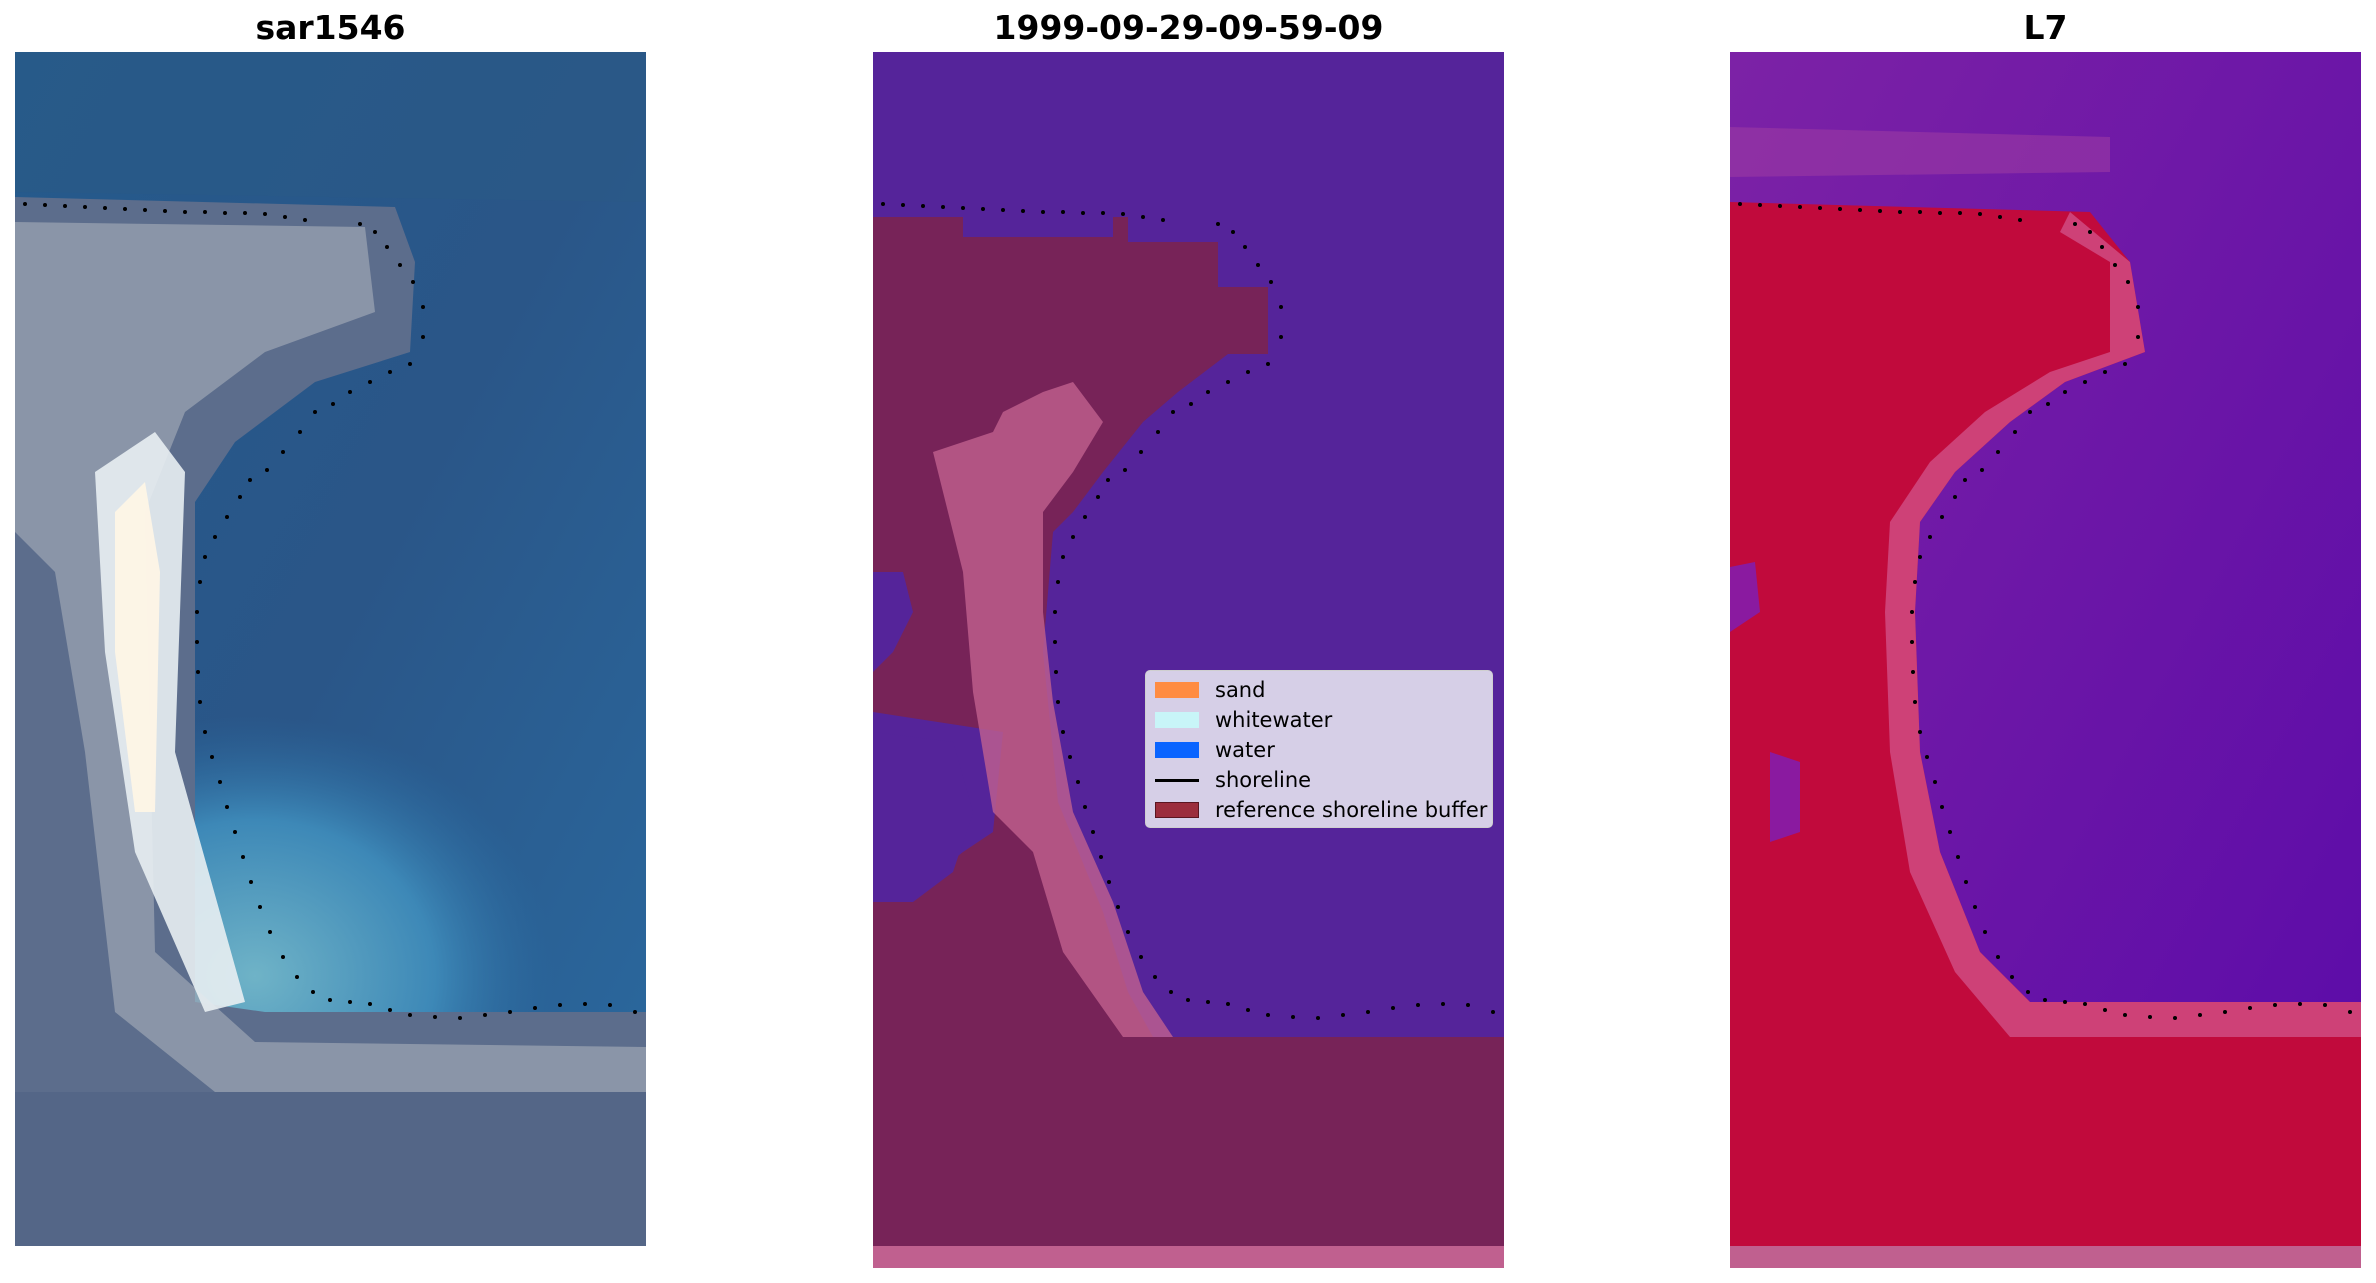  Describe the element at coordinates (1245, 750) in the screenshot. I see `legend-label: water` at that location.